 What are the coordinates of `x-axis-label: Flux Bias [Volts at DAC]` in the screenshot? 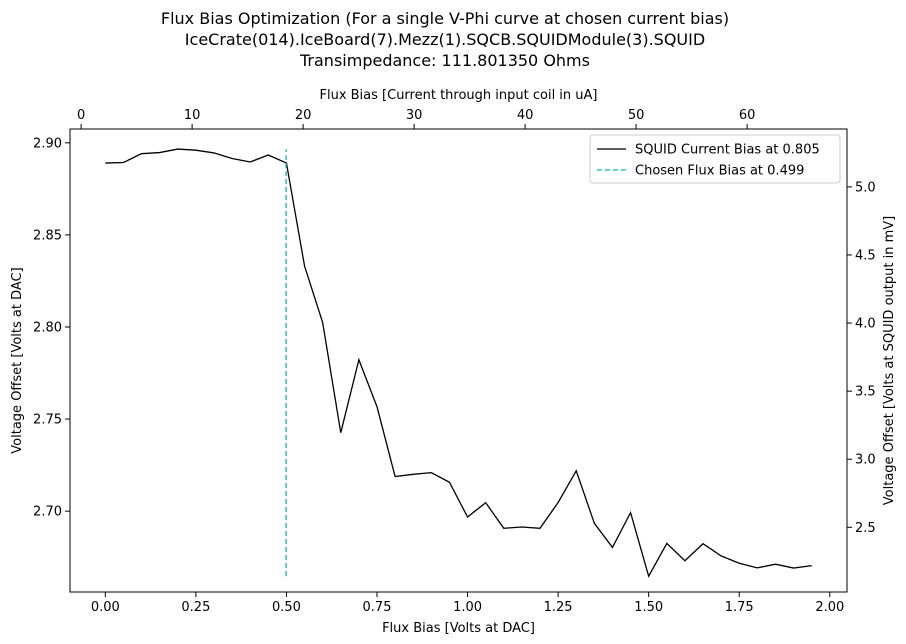 It's located at (458, 628).